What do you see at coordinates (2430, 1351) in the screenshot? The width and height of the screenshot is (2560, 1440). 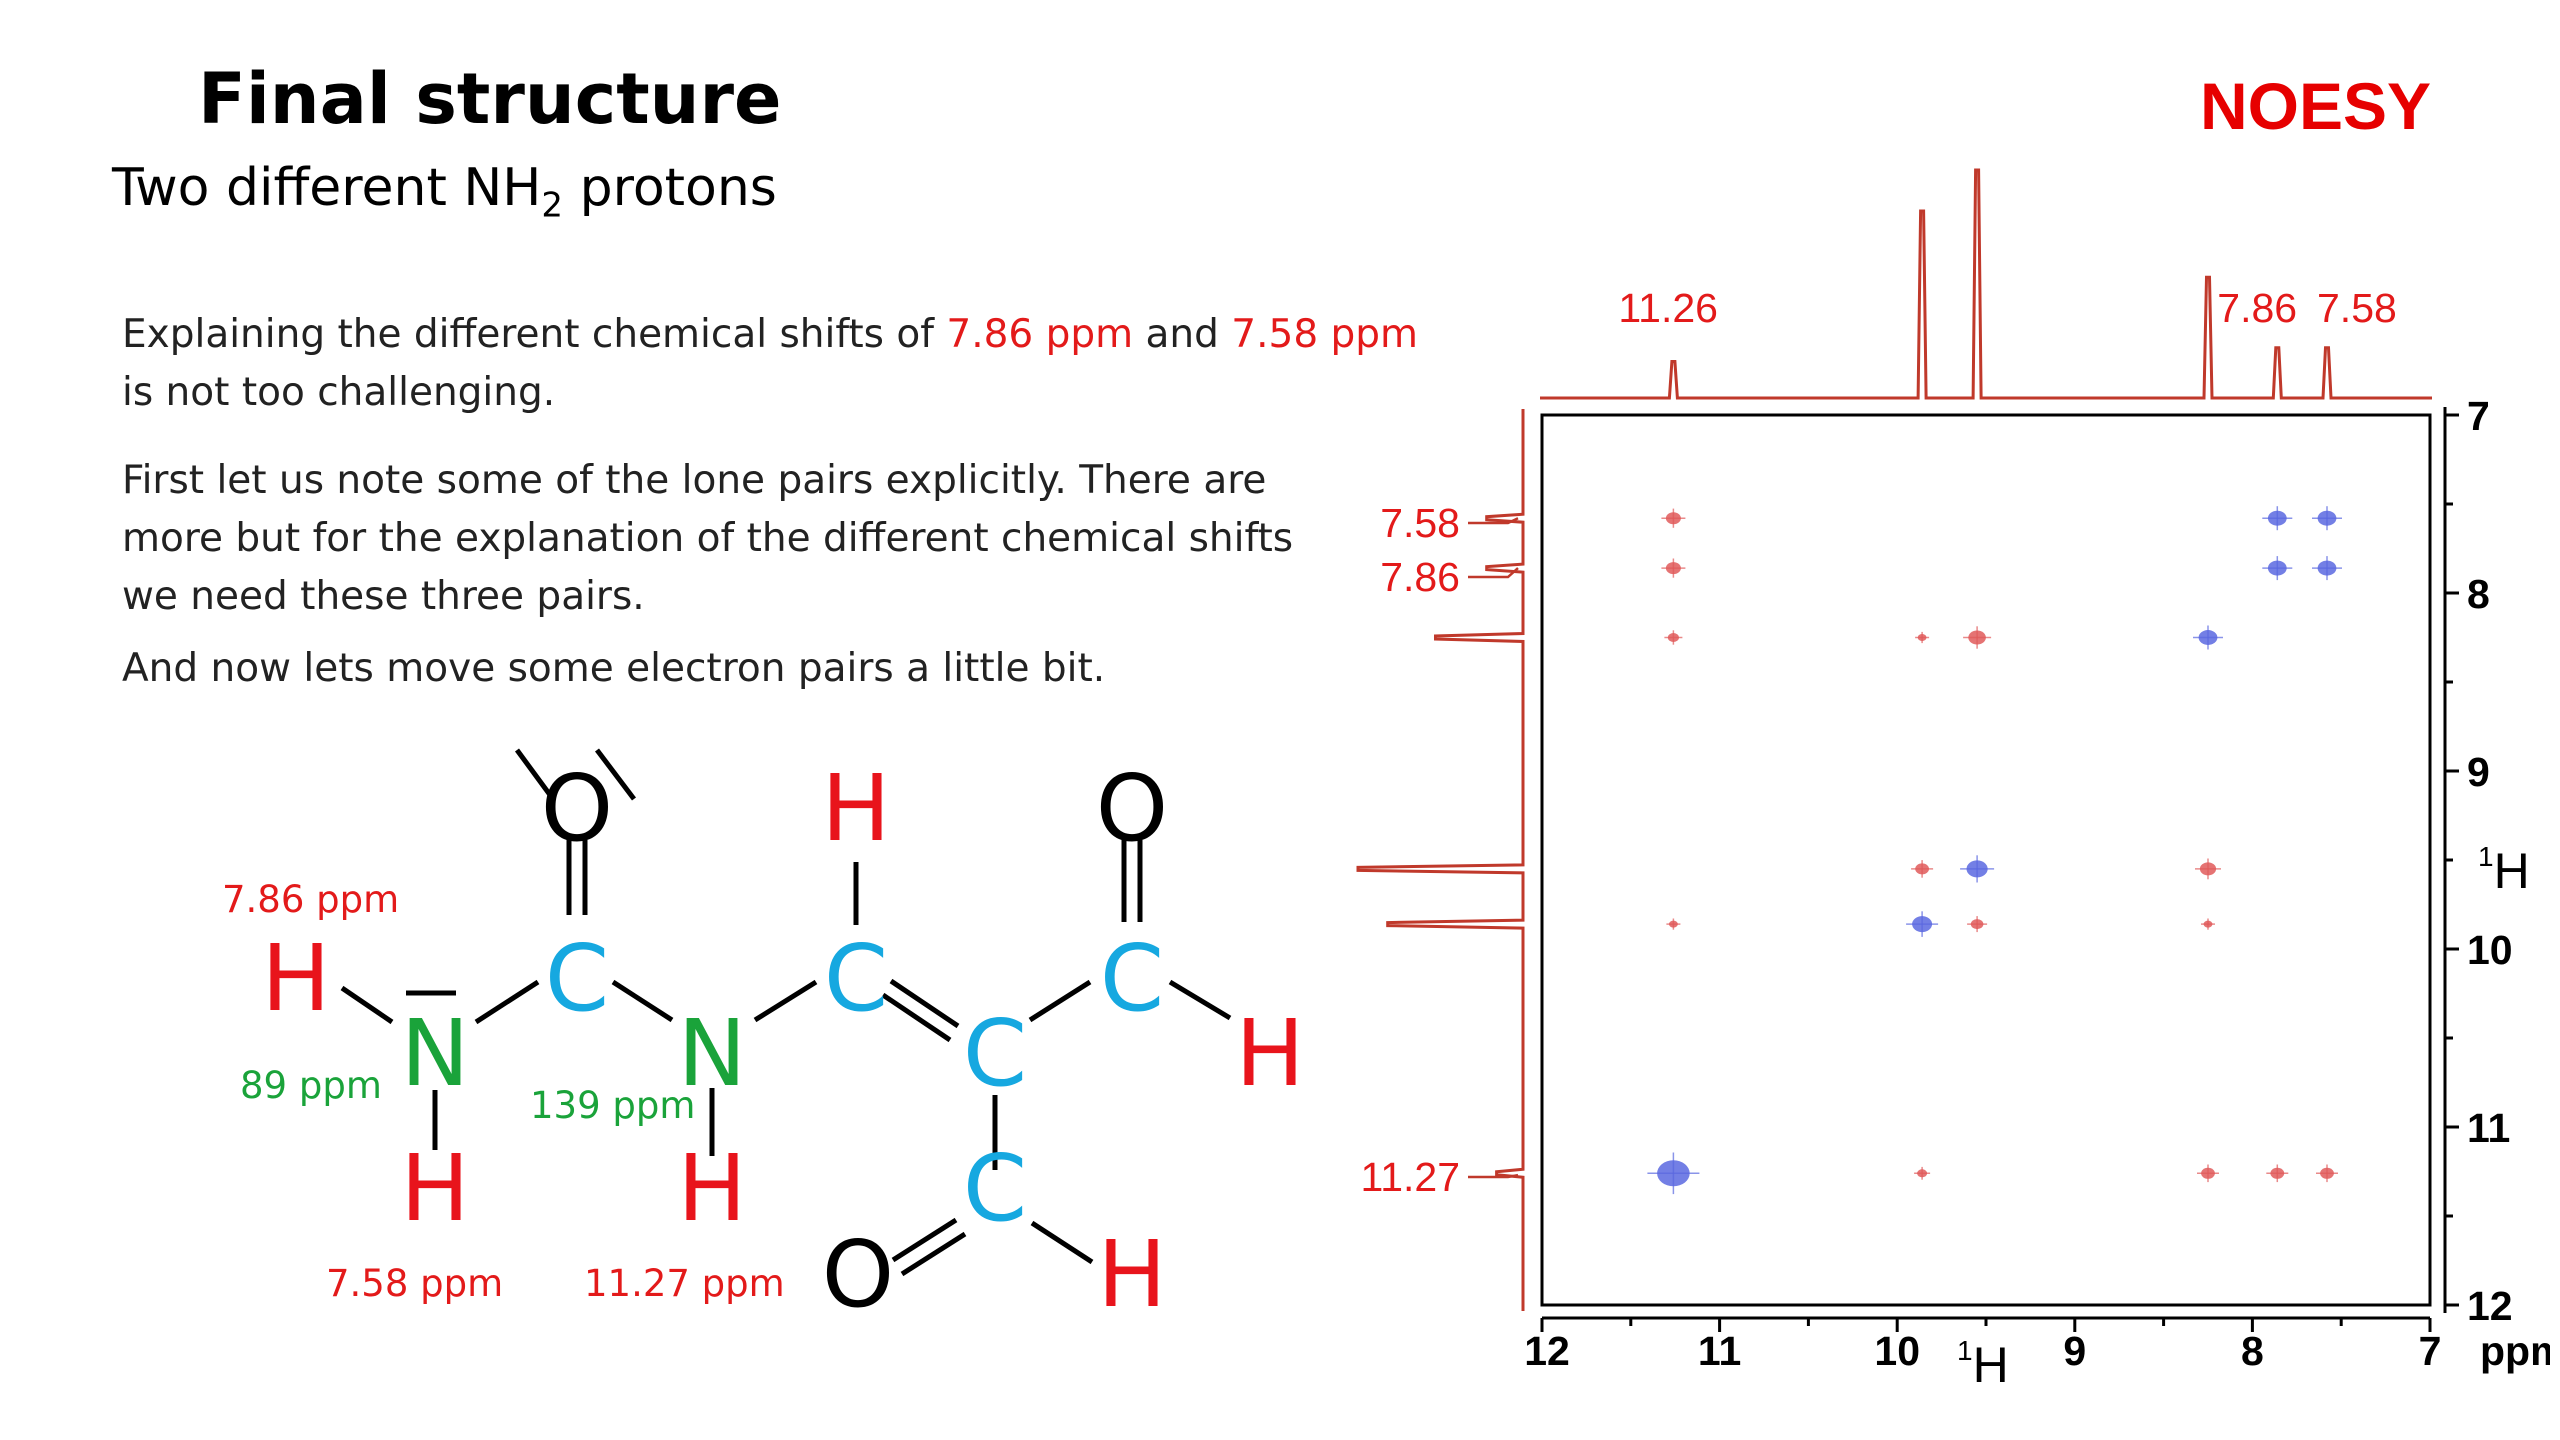 I see `x-tick-label: 7` at bounding box center [2430, 1351].